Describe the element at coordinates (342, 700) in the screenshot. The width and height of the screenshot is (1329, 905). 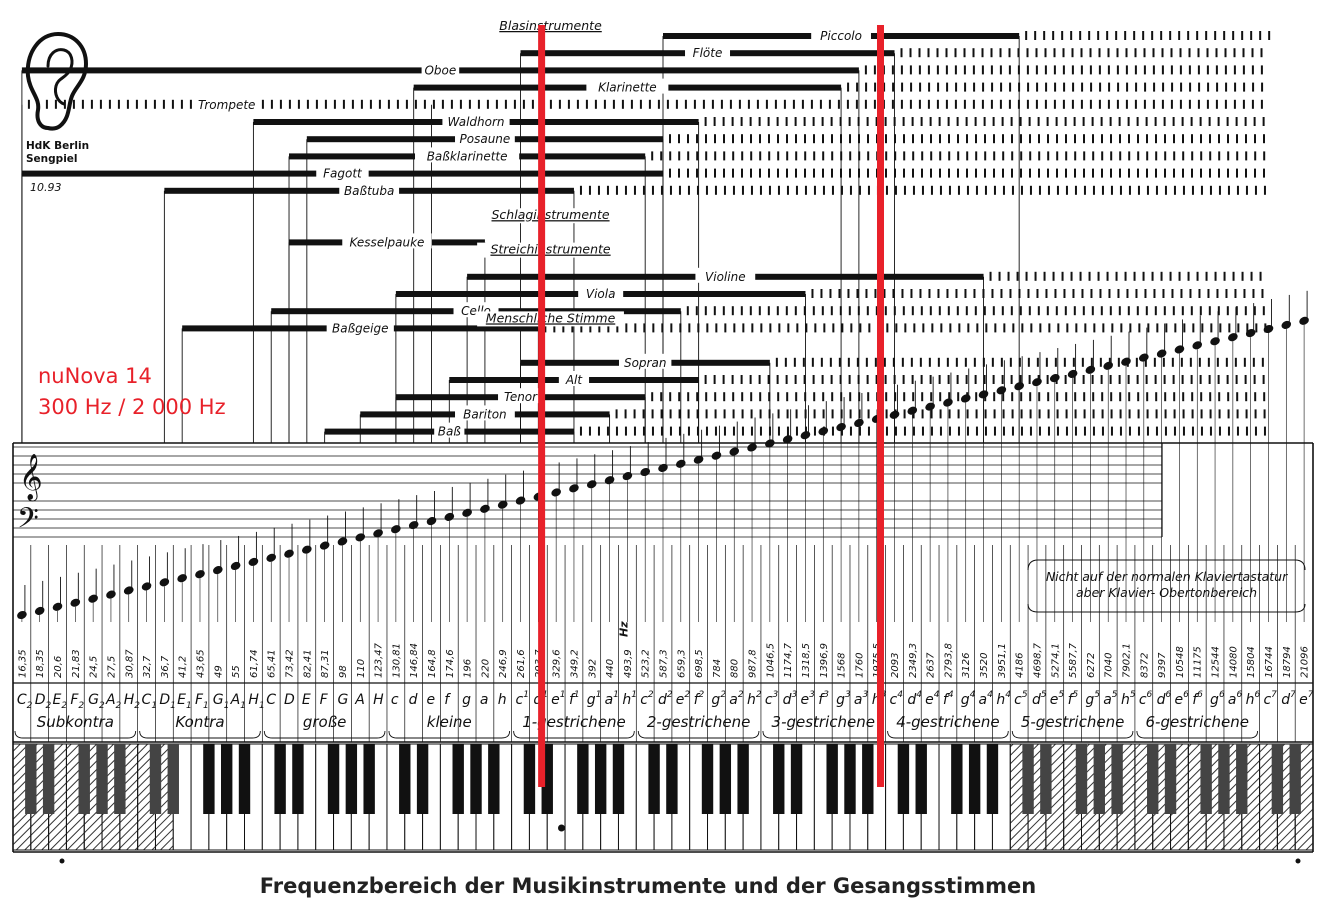
I see `note-name: G` at that location.